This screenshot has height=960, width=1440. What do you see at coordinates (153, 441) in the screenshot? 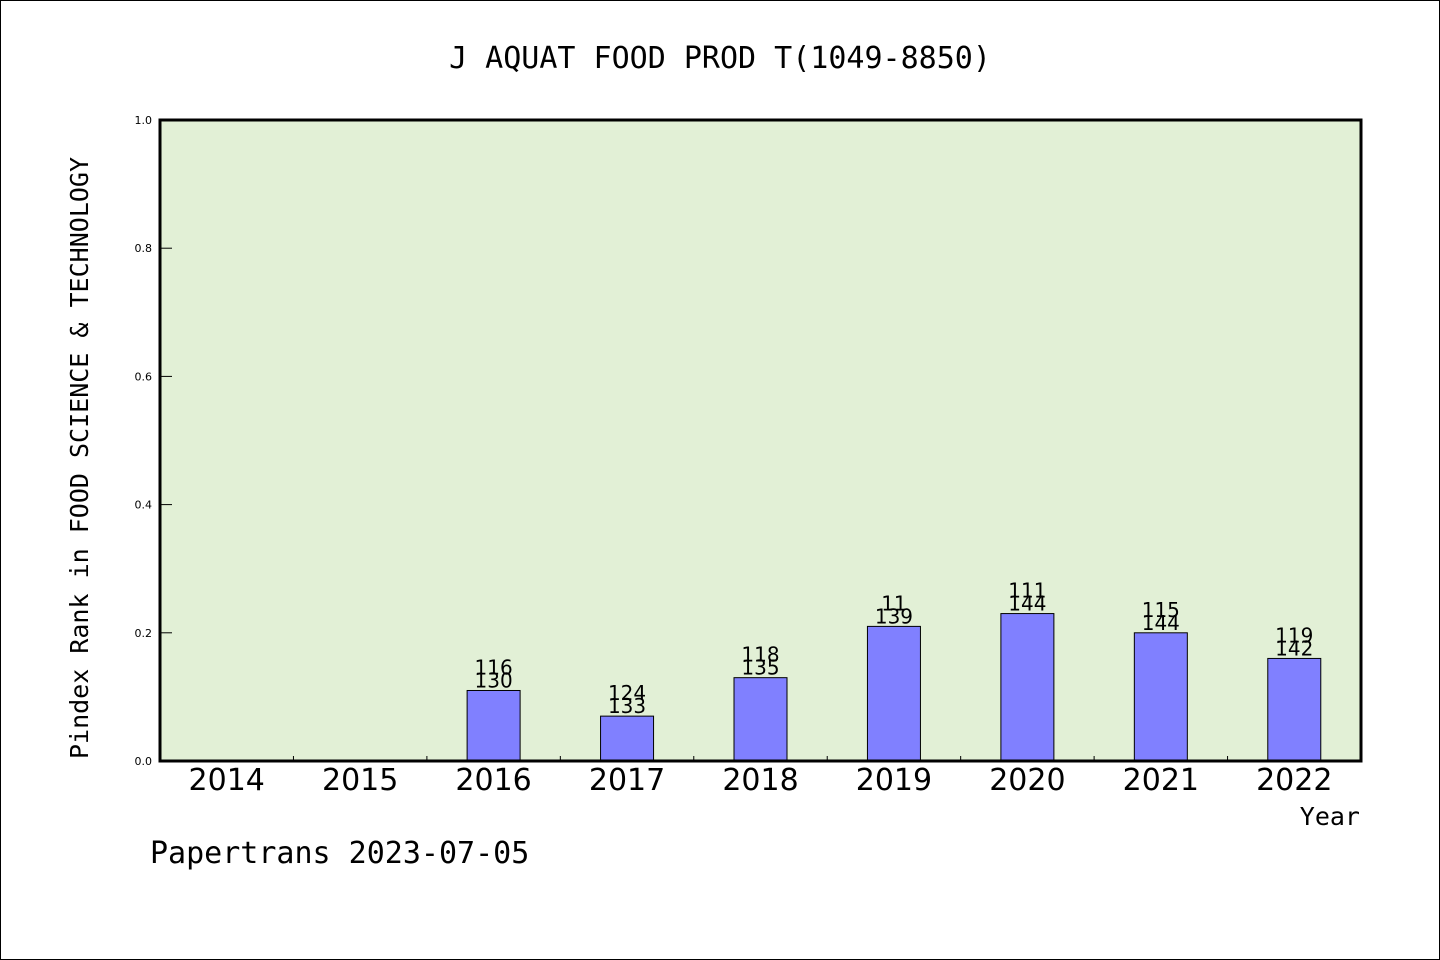
I see `y-axis: 0.0 0.2 0.4 0.6 0.8 1.0` at bounding box center [153, 441].